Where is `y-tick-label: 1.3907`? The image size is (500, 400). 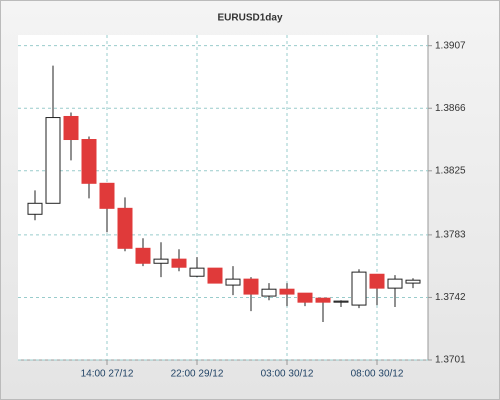 y-tick-label: 1.3907 is located at coordinates (450, 45).